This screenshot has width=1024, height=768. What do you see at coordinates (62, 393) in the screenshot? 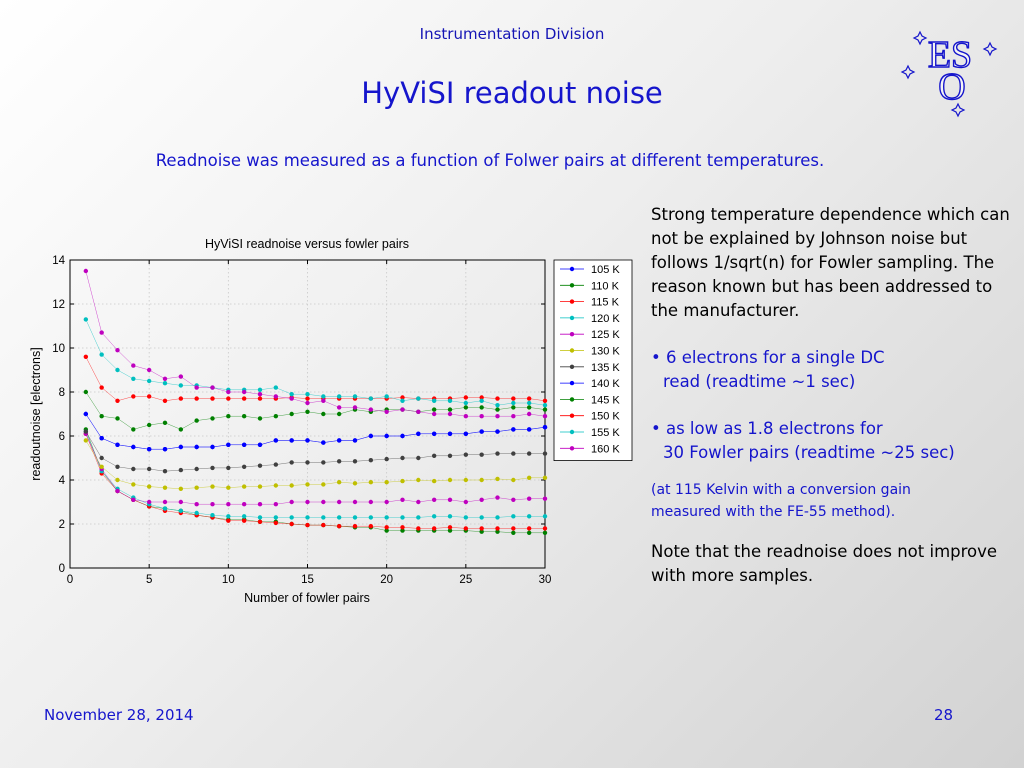
I see `y-tick-label: 8` at bounding box center [62, 393].